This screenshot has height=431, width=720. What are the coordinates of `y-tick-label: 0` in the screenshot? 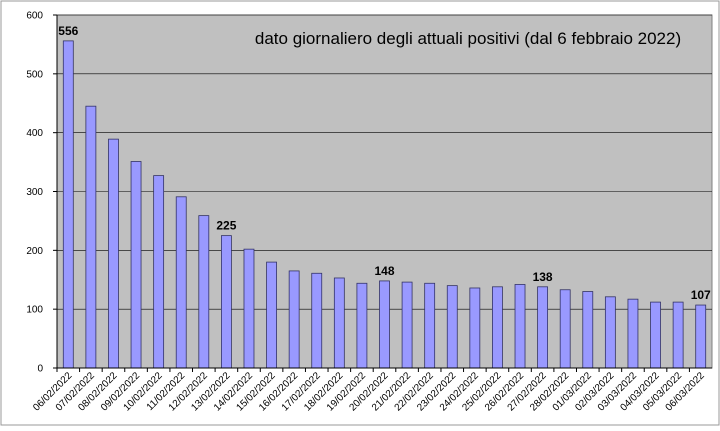 It's located at (40, 369).